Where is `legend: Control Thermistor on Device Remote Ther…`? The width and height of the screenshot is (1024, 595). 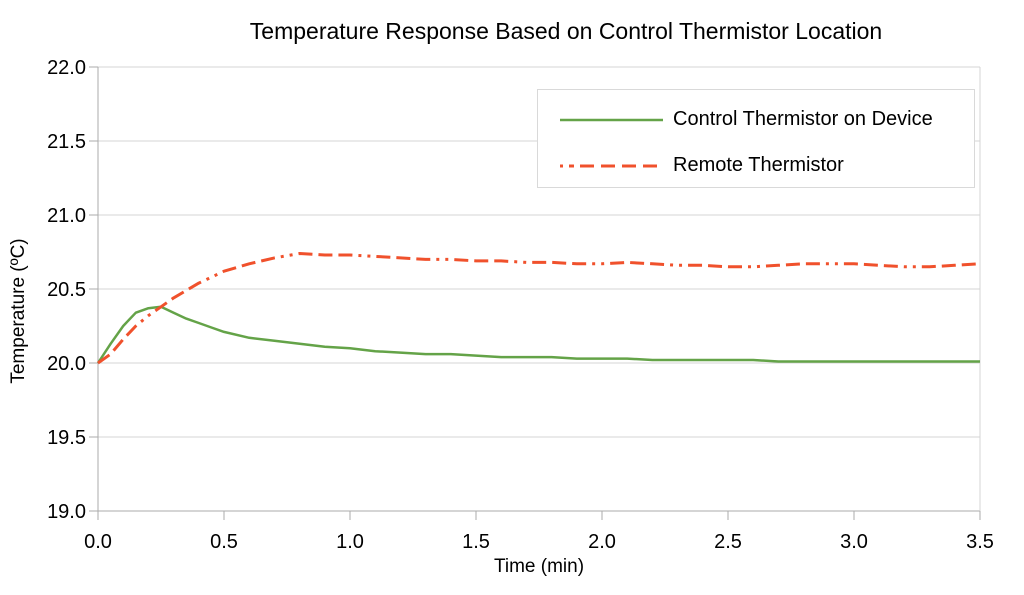 legend: Control Thermistor on Device Remote Ther… is located at coordinates (756, 138).